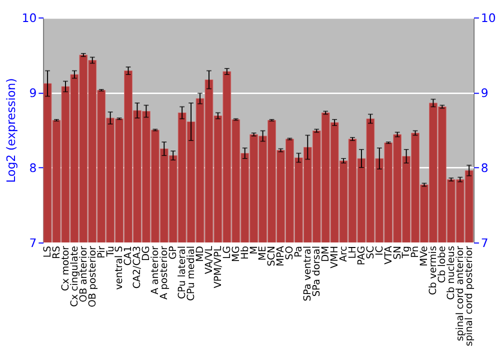  What do you see at coordinates (388, 255) in the screenshot?
I see `x-tick-label: VTA` at bounding box center [388, 255].